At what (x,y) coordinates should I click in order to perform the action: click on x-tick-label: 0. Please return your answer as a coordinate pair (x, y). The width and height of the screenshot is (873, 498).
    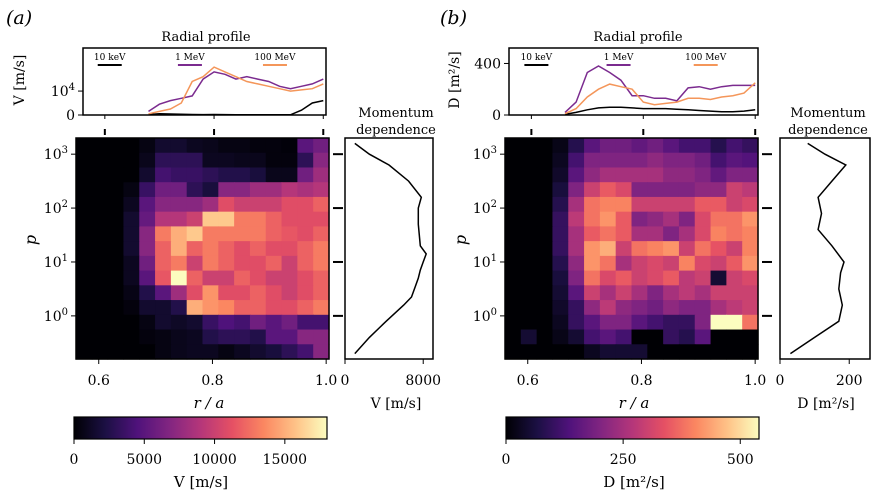
    Looking at the image, I should click on (345, 381).